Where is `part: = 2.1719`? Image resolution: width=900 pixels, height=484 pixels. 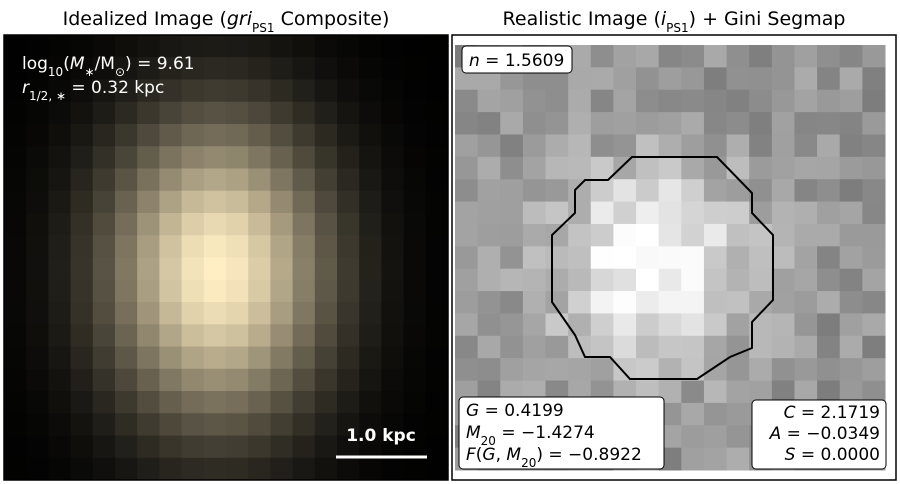 part: = 2.1719 is located at coordinates (837, 413).